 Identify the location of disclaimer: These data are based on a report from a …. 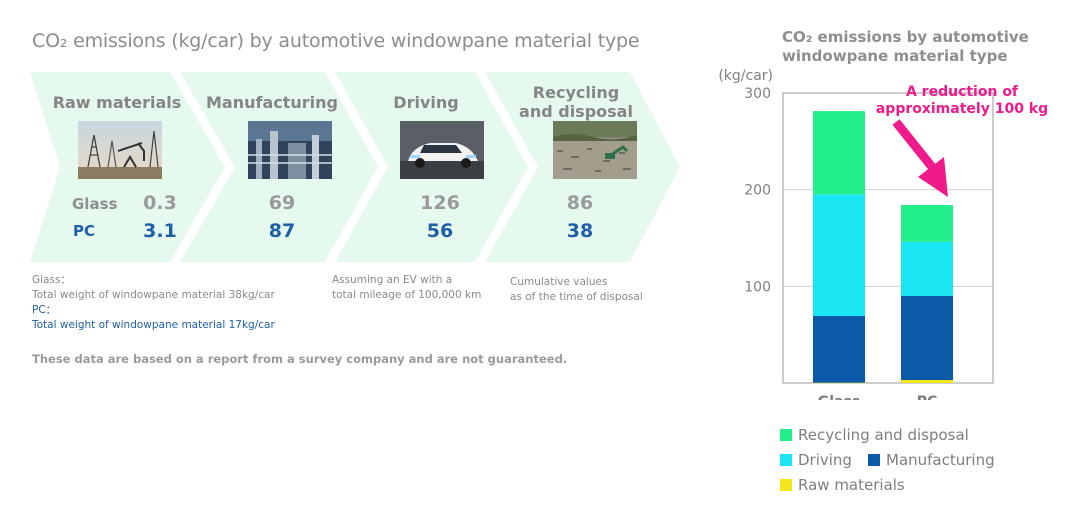
(300, 359).